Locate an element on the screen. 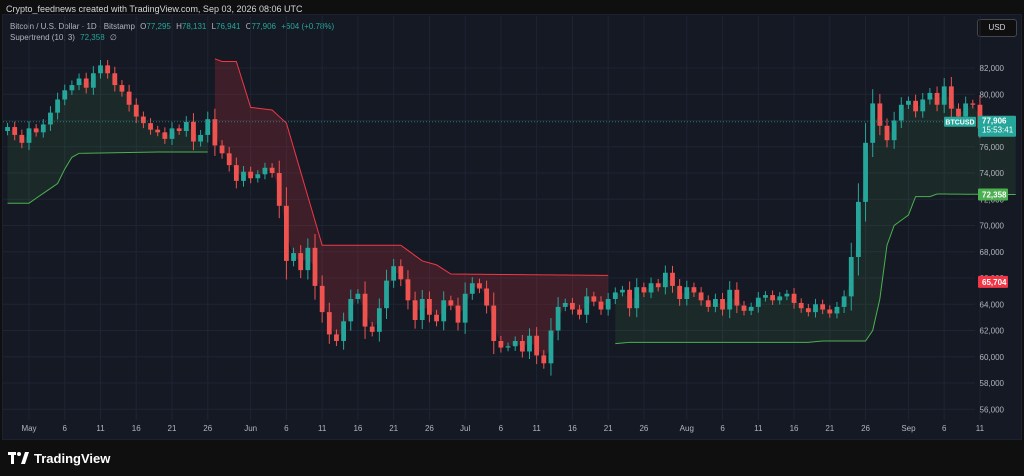  y-tick-label: 70,000 is located at coordinates (992, 226).